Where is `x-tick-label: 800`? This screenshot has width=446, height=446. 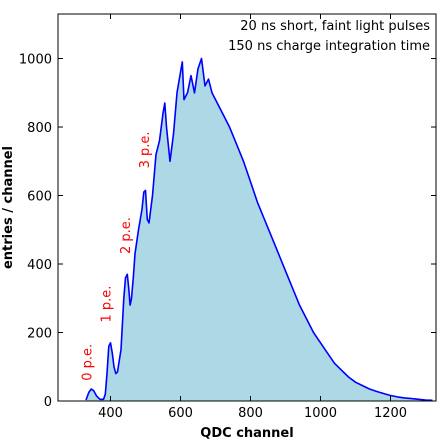
x-tick-label: 800 is located at coordinates (250, 413).